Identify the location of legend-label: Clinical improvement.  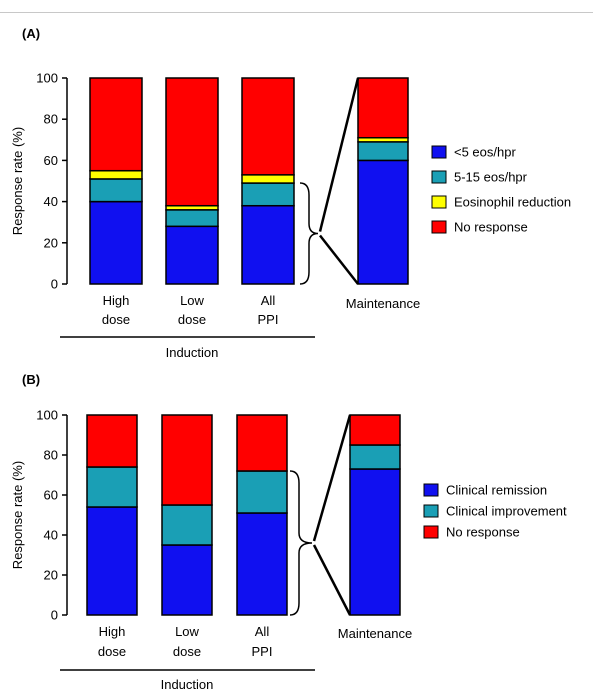
(506, 511).